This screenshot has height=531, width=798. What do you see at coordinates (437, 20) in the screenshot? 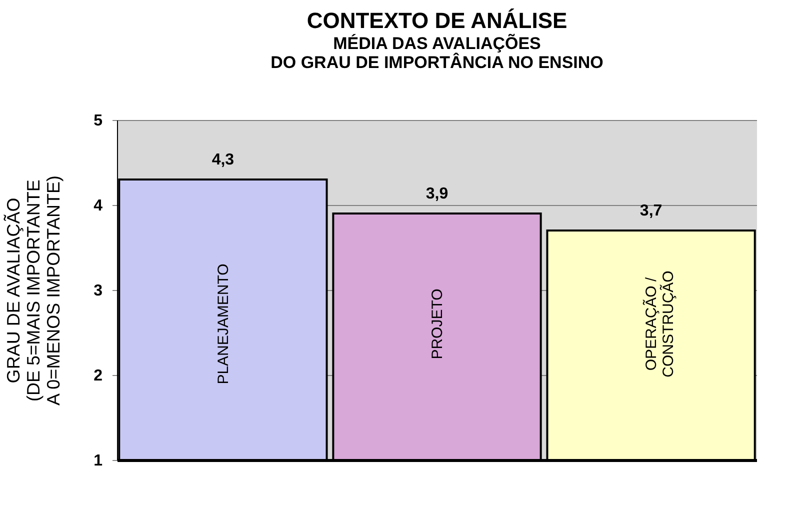
I see `chart-title: CONTEXTO DE ANÁLISE` at bounding box center [437, 20].